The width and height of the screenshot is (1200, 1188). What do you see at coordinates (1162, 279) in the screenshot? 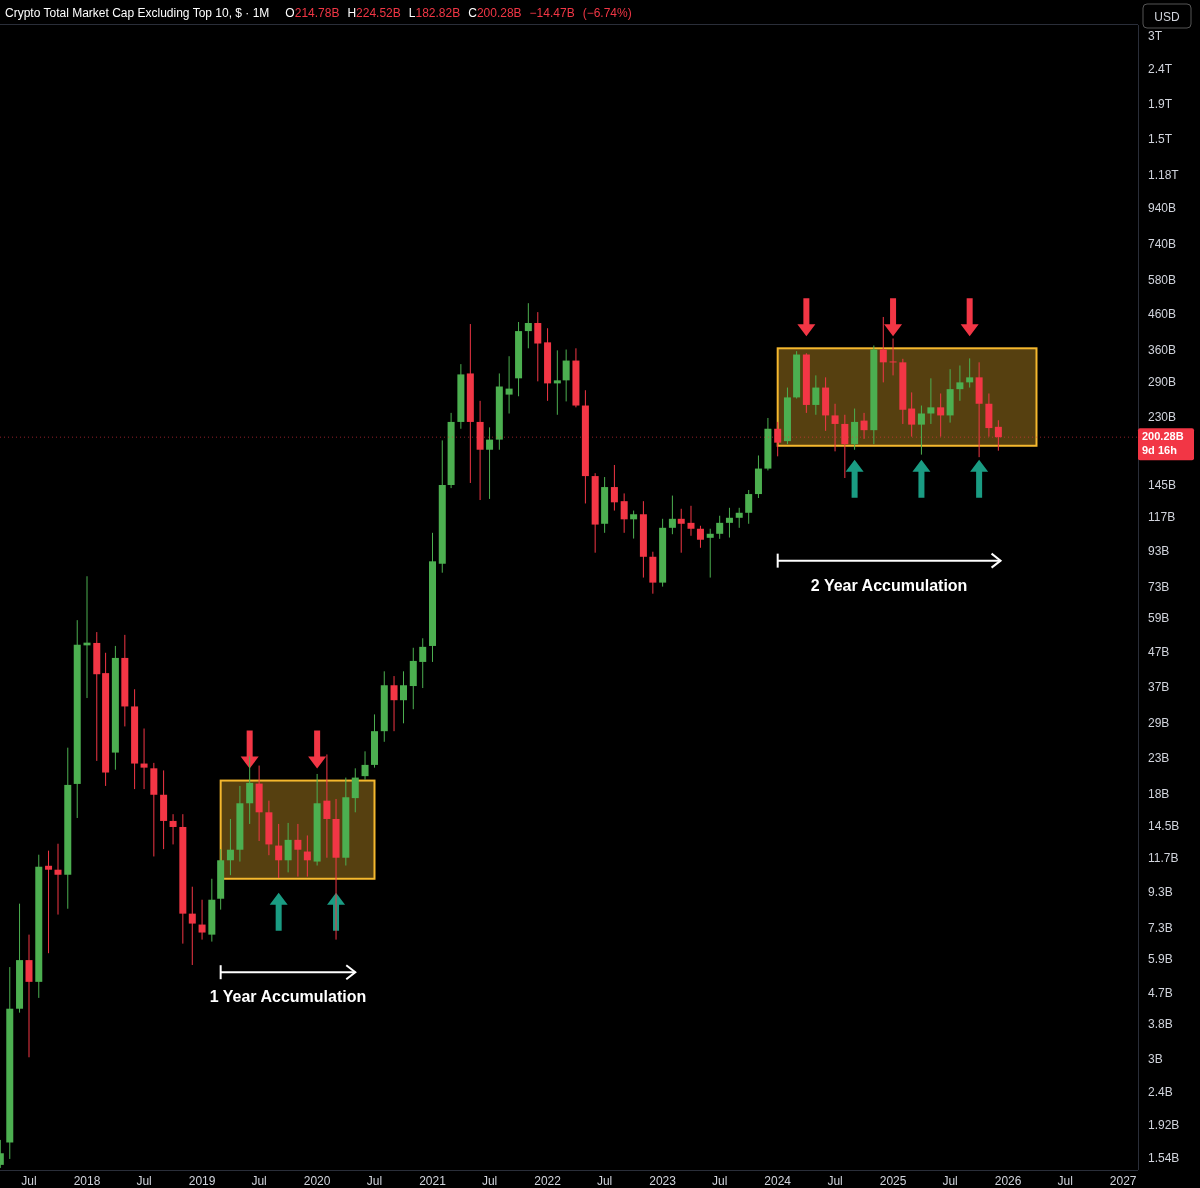
I see `y-tick-label: 580B` at bounding box center [1162, 279].